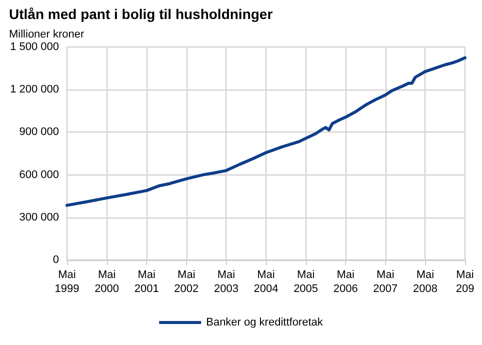 This screenshot has height=345, width=482. What do you see at coordinates (345, 282) in the screenshot?
I see `x-tick-label: Mai 2006` at bounding box center [345, 282].